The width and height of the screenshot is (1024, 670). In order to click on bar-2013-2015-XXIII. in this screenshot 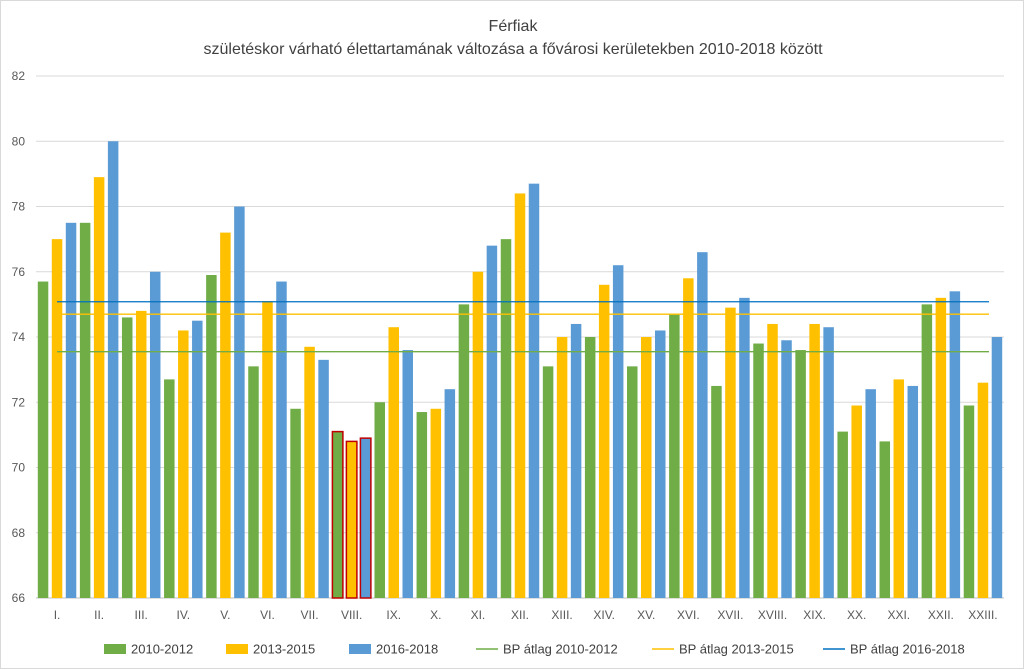, I will do `click(983, 490)`.